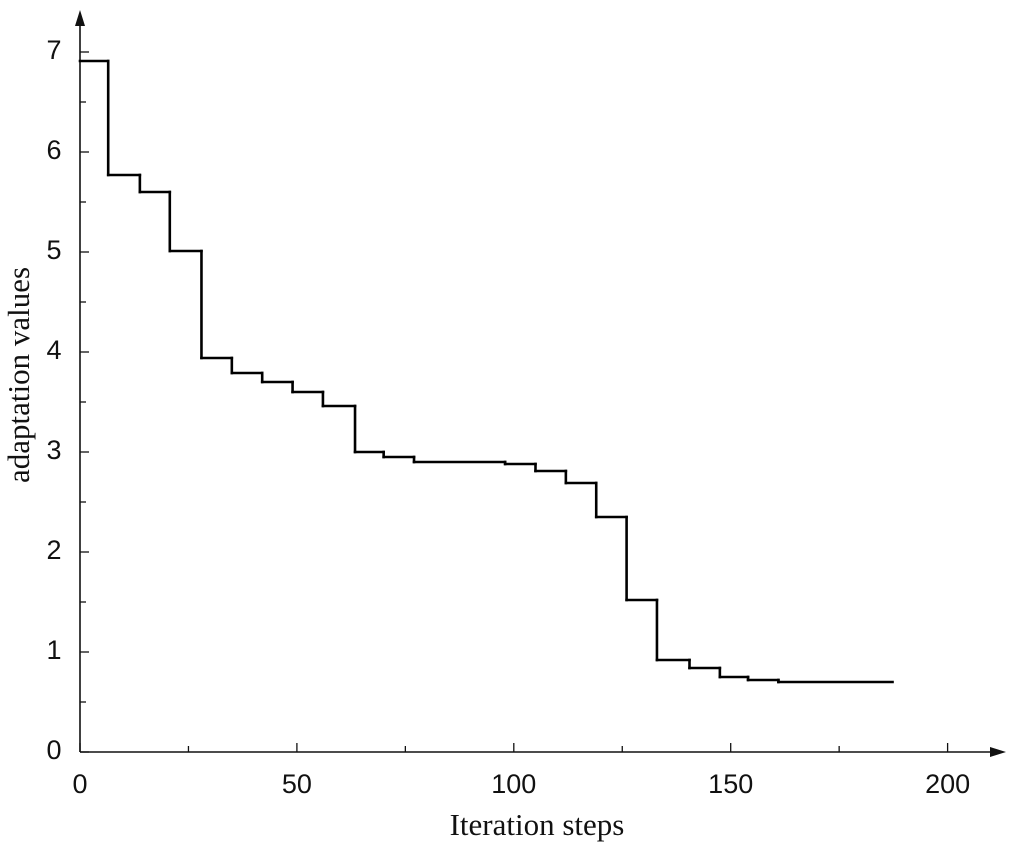  Describe the element at coordinates (80, 18) in the screenshot. I see `y-axis-arrow` at that location.